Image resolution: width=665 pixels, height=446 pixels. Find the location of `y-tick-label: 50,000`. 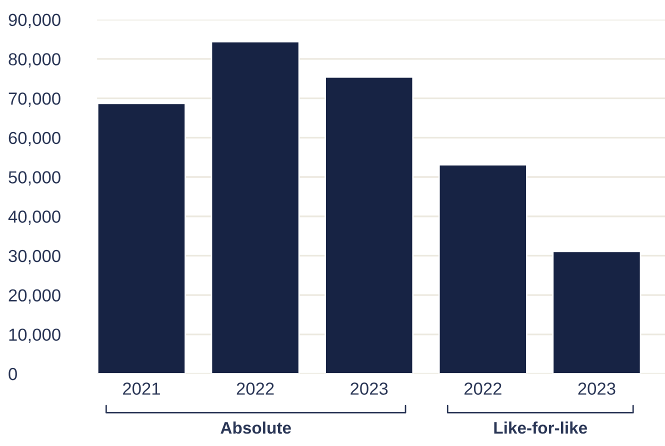

y-tick-label: 50,000 is located at coordinates (34, 178).